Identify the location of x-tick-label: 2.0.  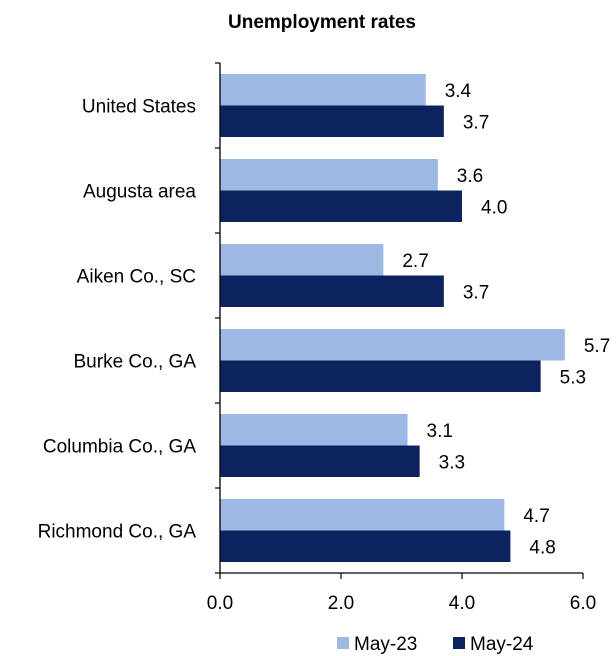
(341, 603).